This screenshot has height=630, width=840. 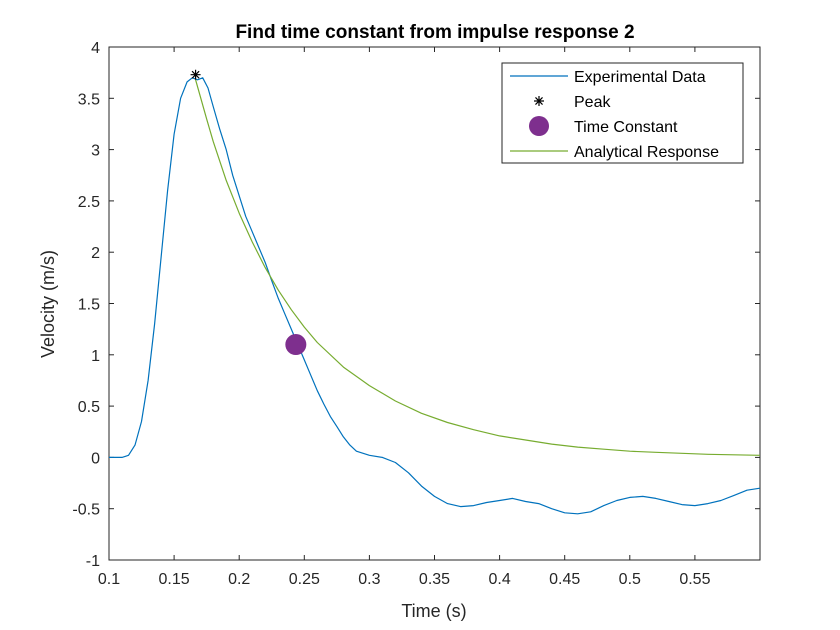 I want to click on x-axis-label: Time (s), so click(x=433, y=611).